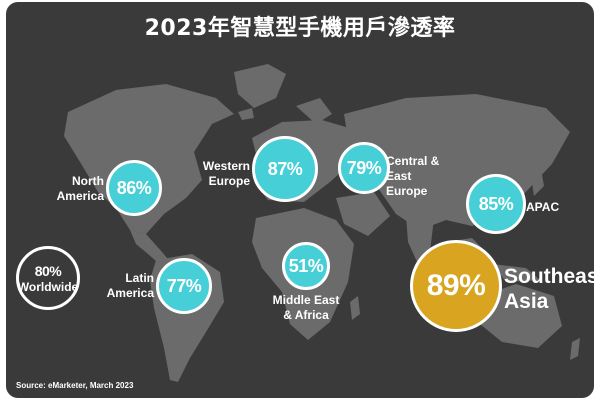 Image resolution: width=600 pixels, height=400 pixels. Describe the element at coordinates (306, 307) in the screenshot. I see `label-middle-east-africa: Middle East & Africa` at that location.